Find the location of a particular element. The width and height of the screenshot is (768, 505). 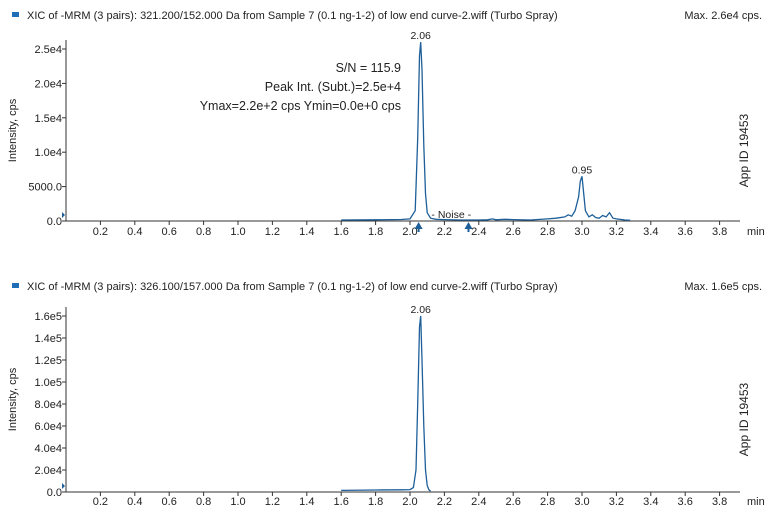

chart-1-x-tick-label: 3.0 is located at coordinates (581, 232).